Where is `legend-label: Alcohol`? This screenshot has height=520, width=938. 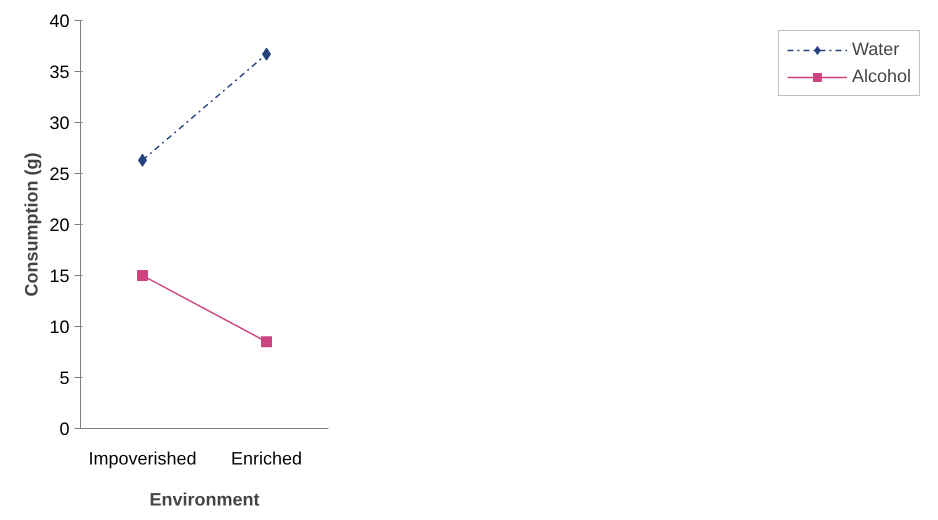 legend-label: Alcohol is located at coordinates (881, 76).